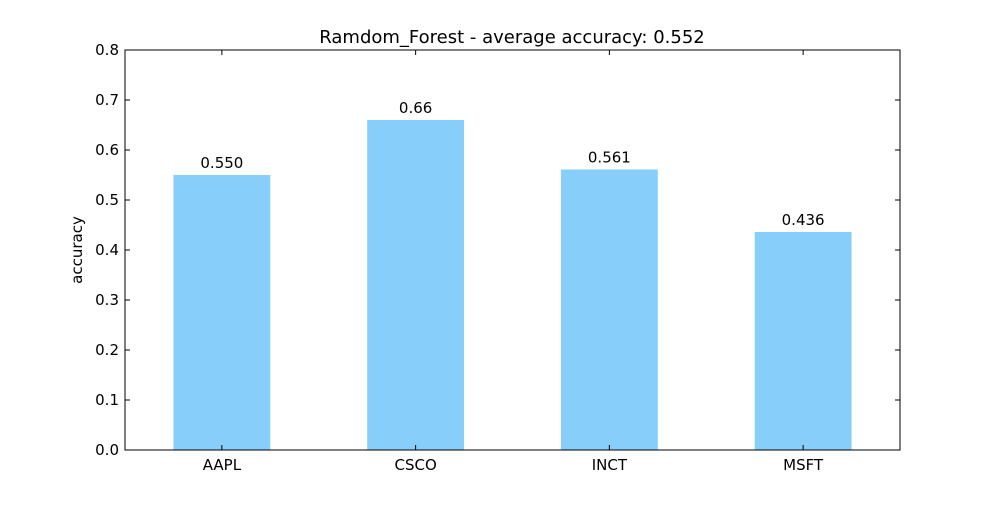 This screenshot has width=1000, height=505. Describe the element at coordinates (107, 200) in the screenshot. I see `y-tick-label: 0.5` at that location.